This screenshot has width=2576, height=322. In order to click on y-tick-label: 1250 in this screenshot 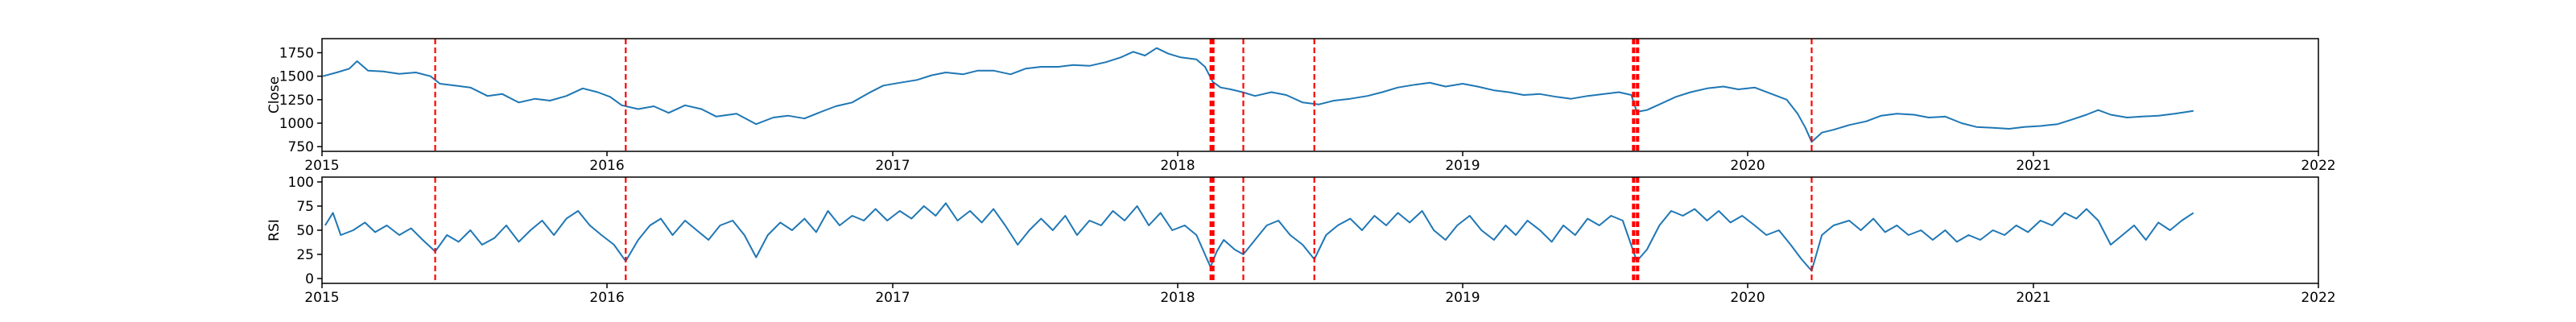, I will do `click(296, 101)`.